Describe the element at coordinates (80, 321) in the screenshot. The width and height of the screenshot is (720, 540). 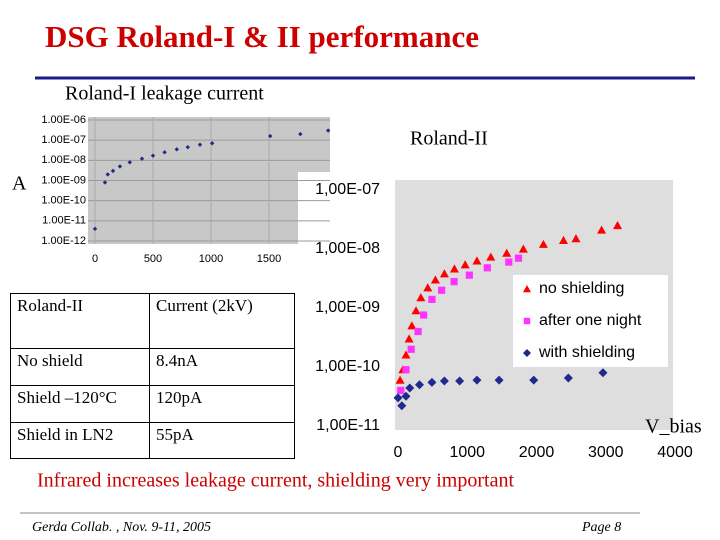
I see `header-cell: Roland-II` at that location.